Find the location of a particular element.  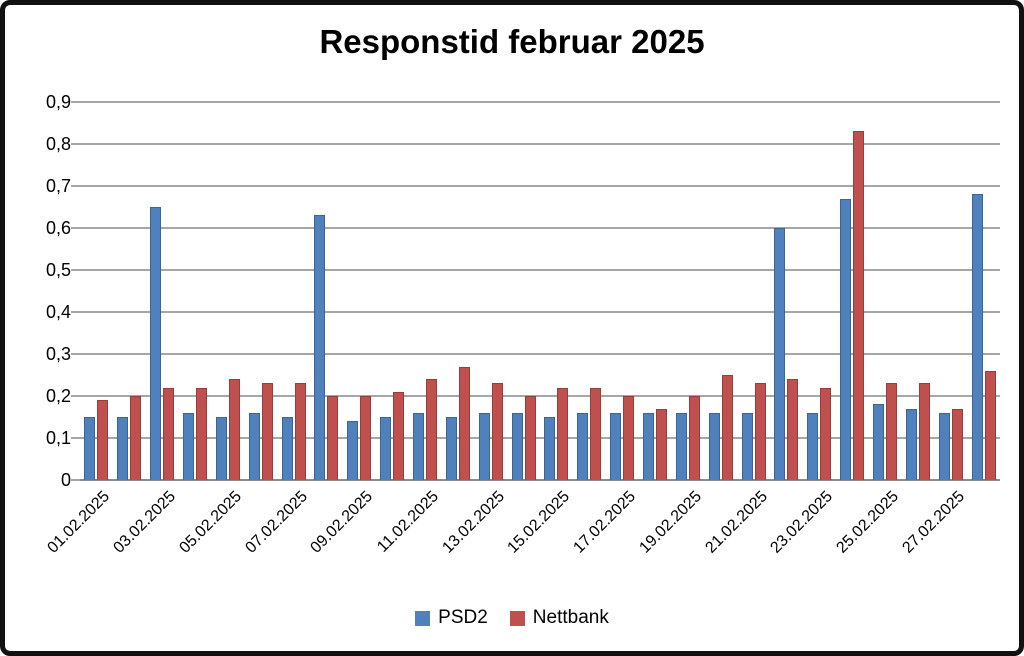

bar-psd2-22.02.2025 is located at coordinates (780, 354).